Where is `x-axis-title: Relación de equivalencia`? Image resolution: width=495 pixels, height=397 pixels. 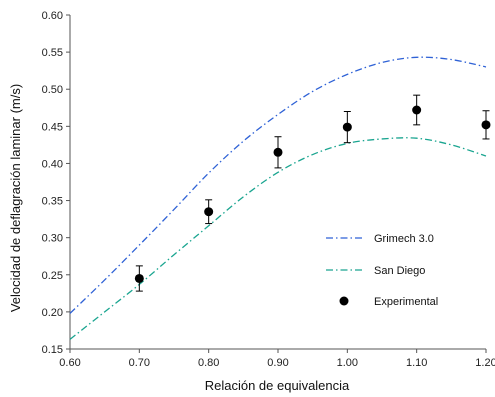 x-axis-title: Relación de equivalencia is located at coordinates (277, 385).